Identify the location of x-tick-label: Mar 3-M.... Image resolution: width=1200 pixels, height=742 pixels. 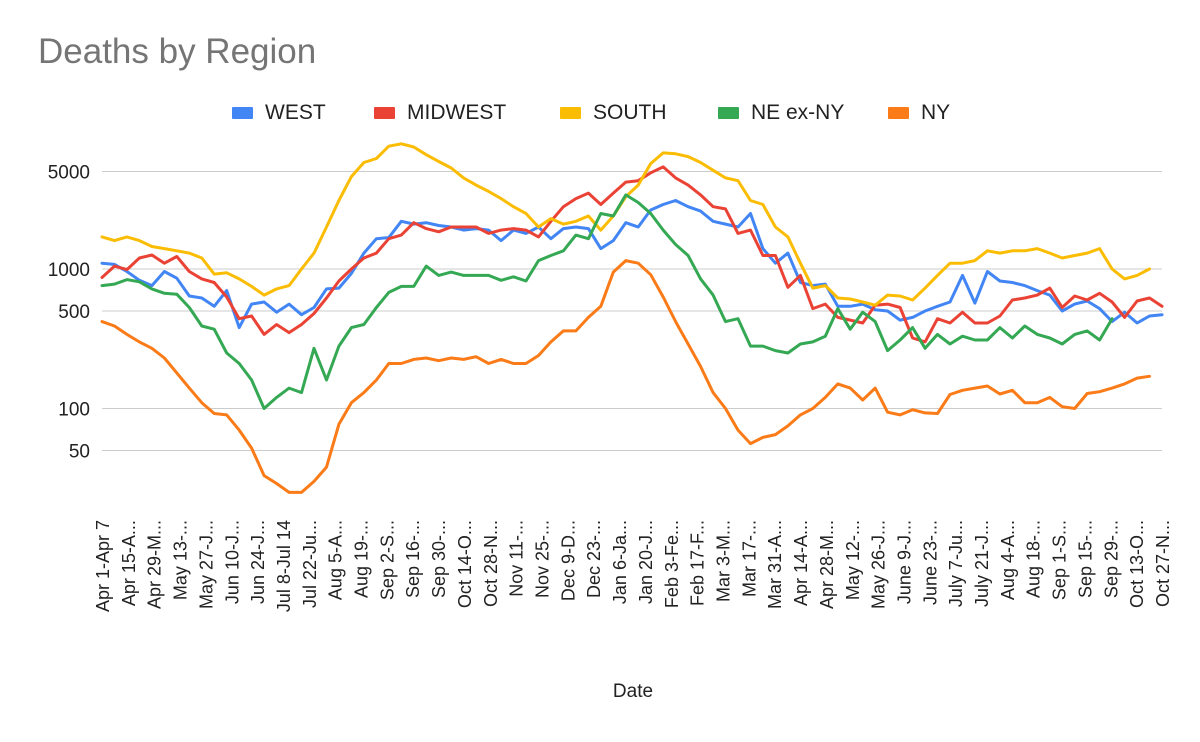
(724, 561).